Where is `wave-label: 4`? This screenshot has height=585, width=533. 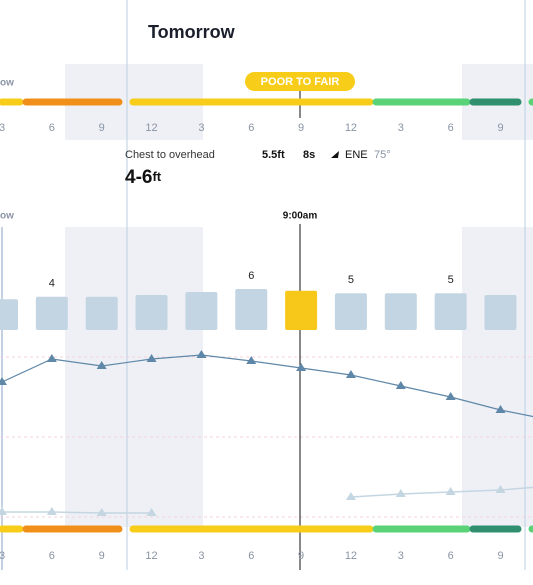
wave-label: 4 is located at coordinates (52, 284).